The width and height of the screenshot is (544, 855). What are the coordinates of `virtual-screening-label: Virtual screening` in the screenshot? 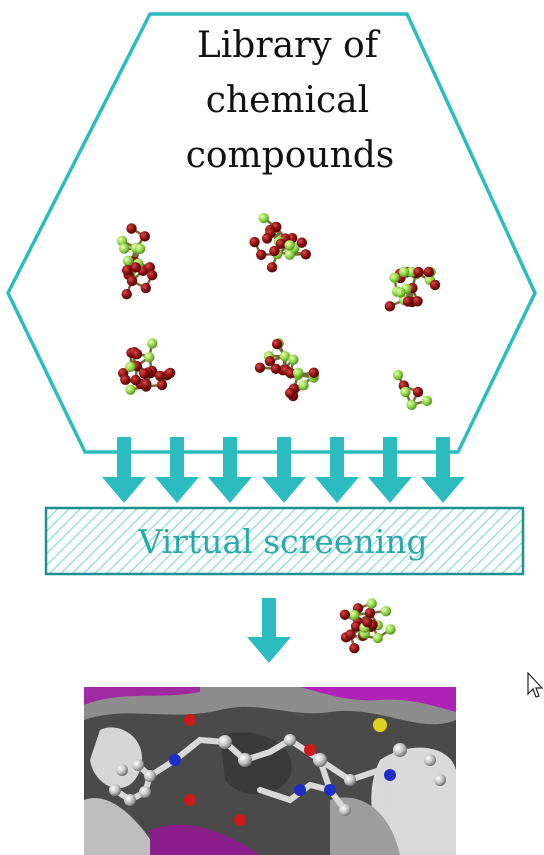 It's located at (282, 541).